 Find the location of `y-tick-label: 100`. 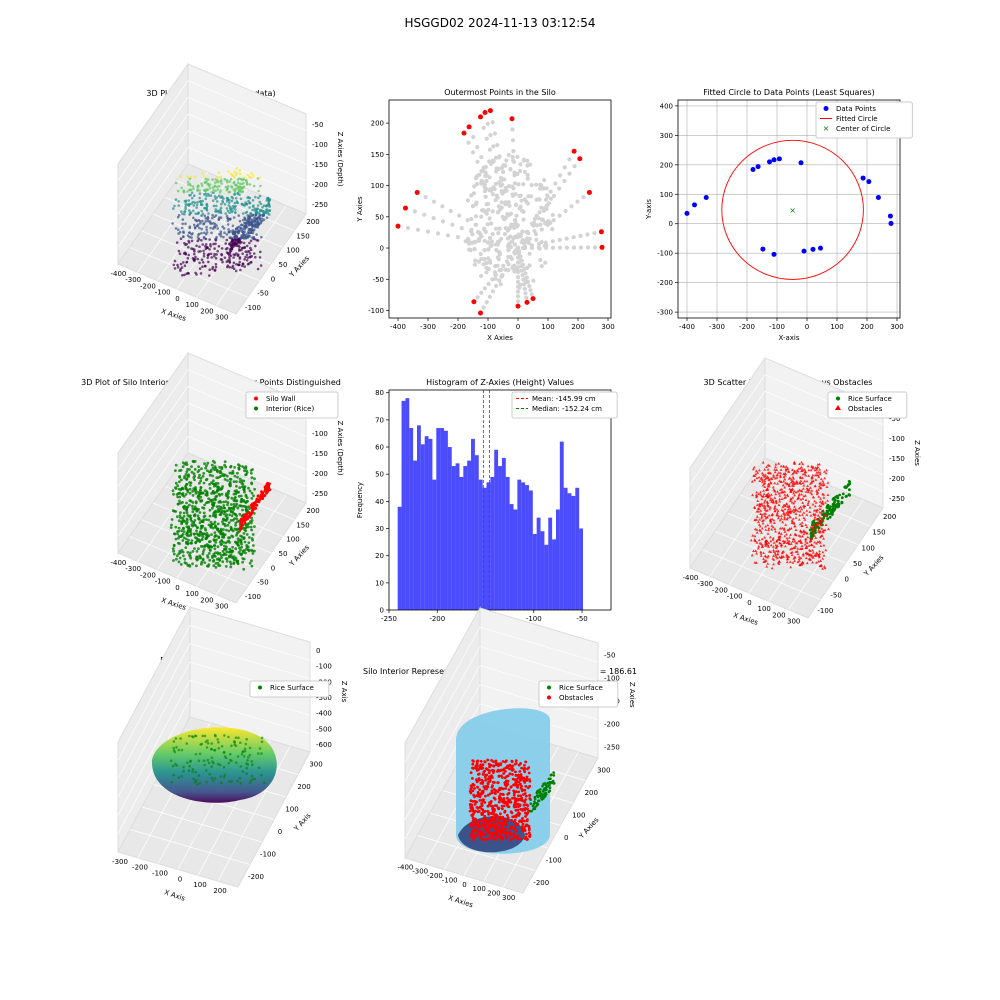

y-tick-label: 100 is located at coordinates (291, 809).